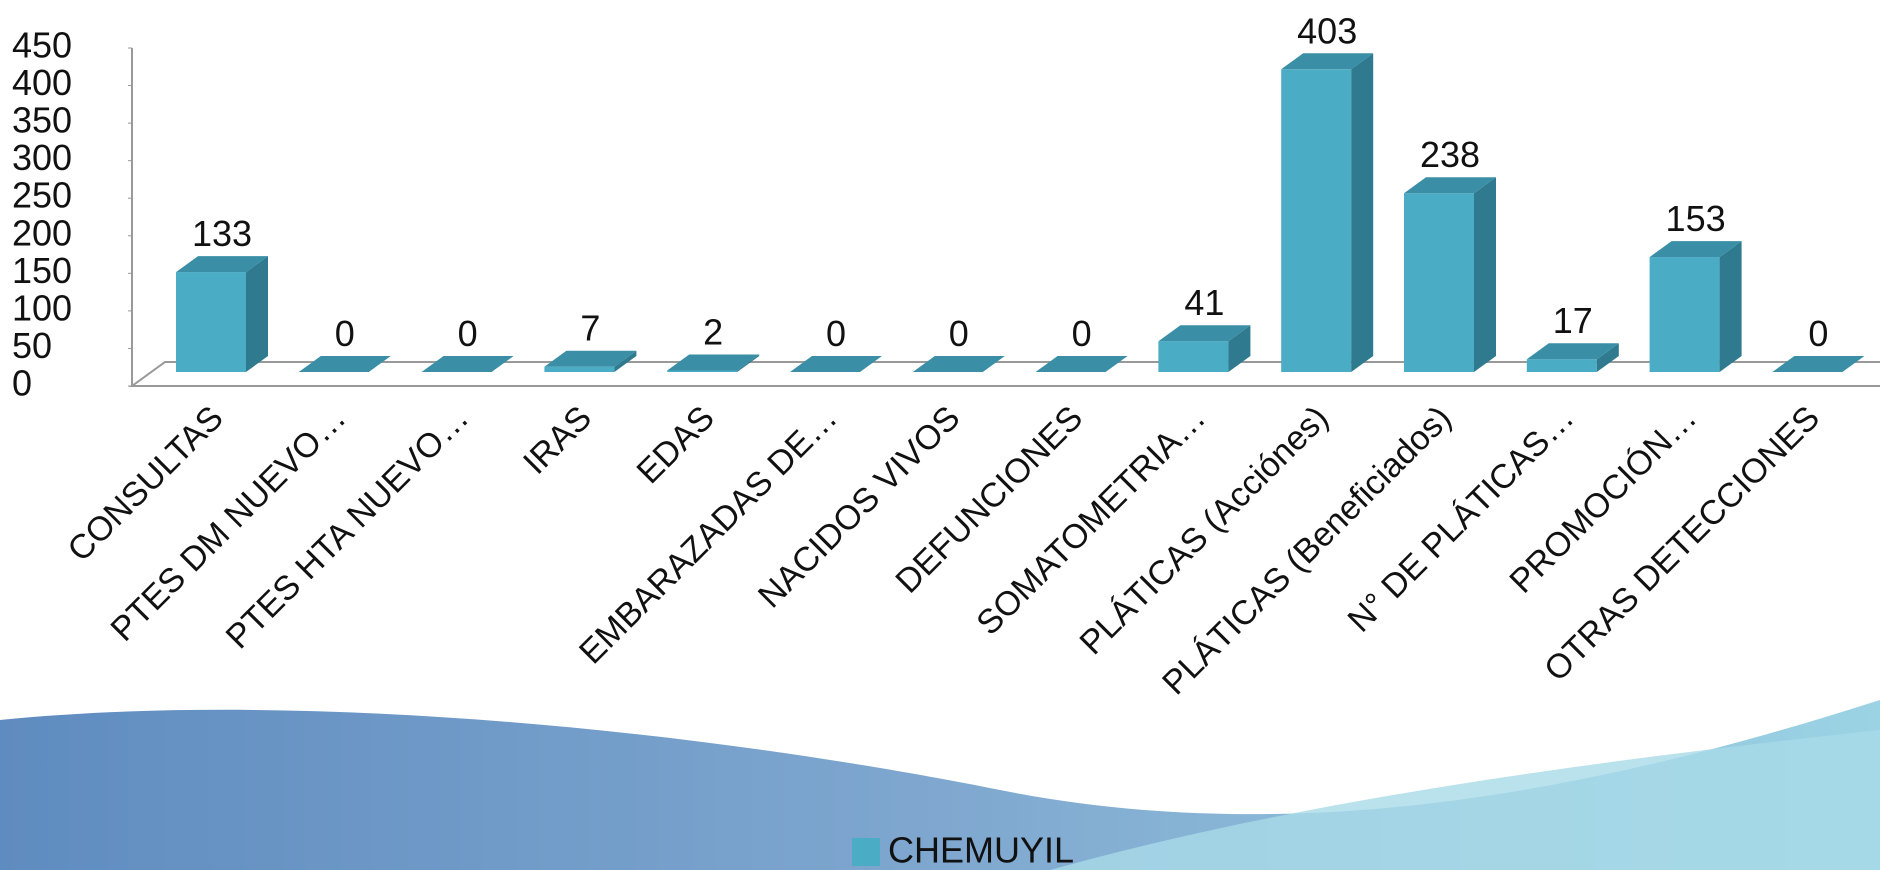 This screenshot has height=870, width=1880. What do you see at coordinates (1450, 154) in the screenshot?
I see `value-label: 238` at bounding box center [1450, 154].